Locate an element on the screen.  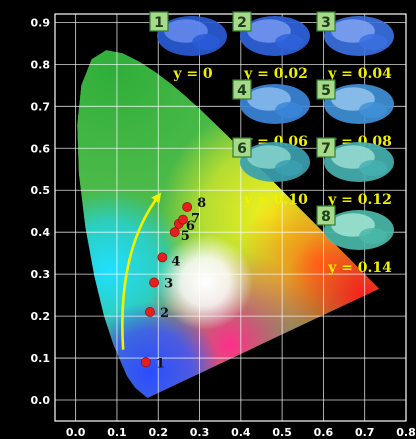
x-tick-label: 0.5 is located at coordinates (282, 432).